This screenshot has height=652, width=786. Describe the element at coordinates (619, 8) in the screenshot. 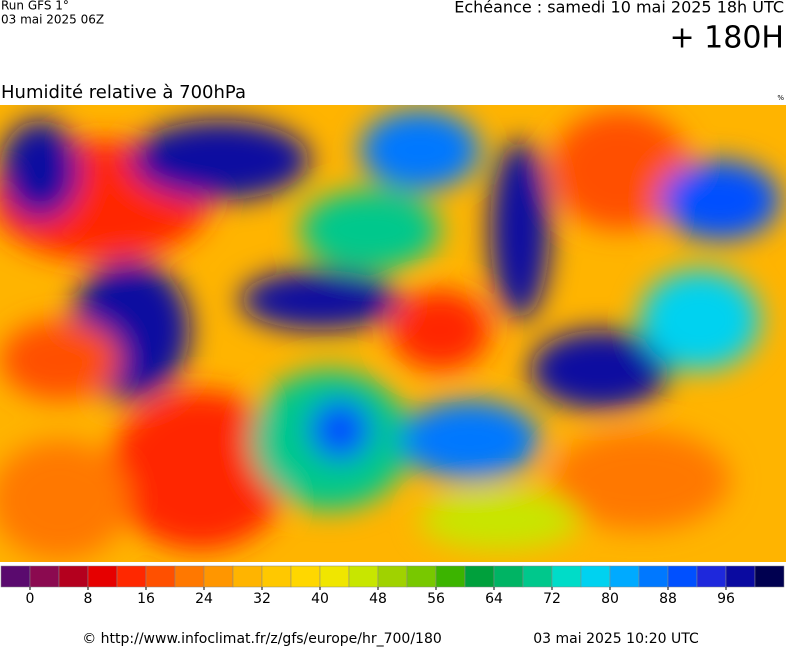

I see `valid-time: Echéance : samedi 10 mai 2025 18h UTC` at that location.